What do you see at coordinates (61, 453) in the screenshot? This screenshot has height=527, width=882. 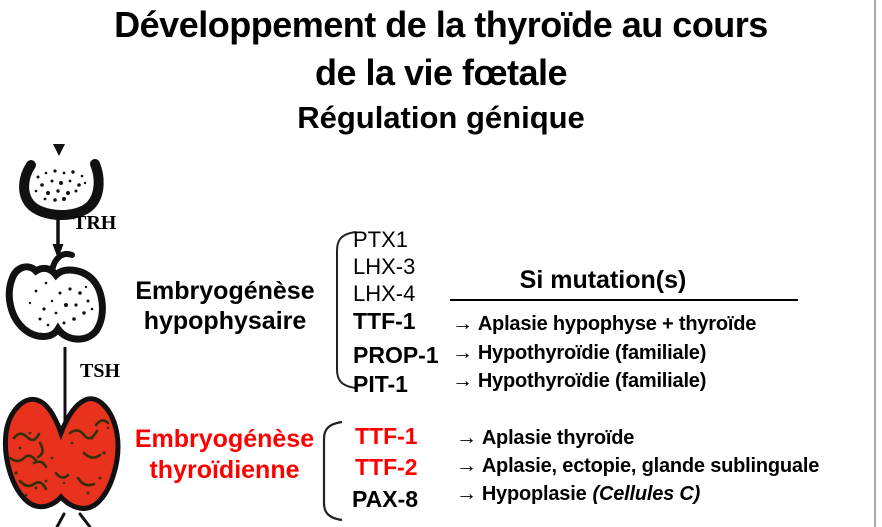 I see `thyroid-illustration` at bounding box center [61, 453].